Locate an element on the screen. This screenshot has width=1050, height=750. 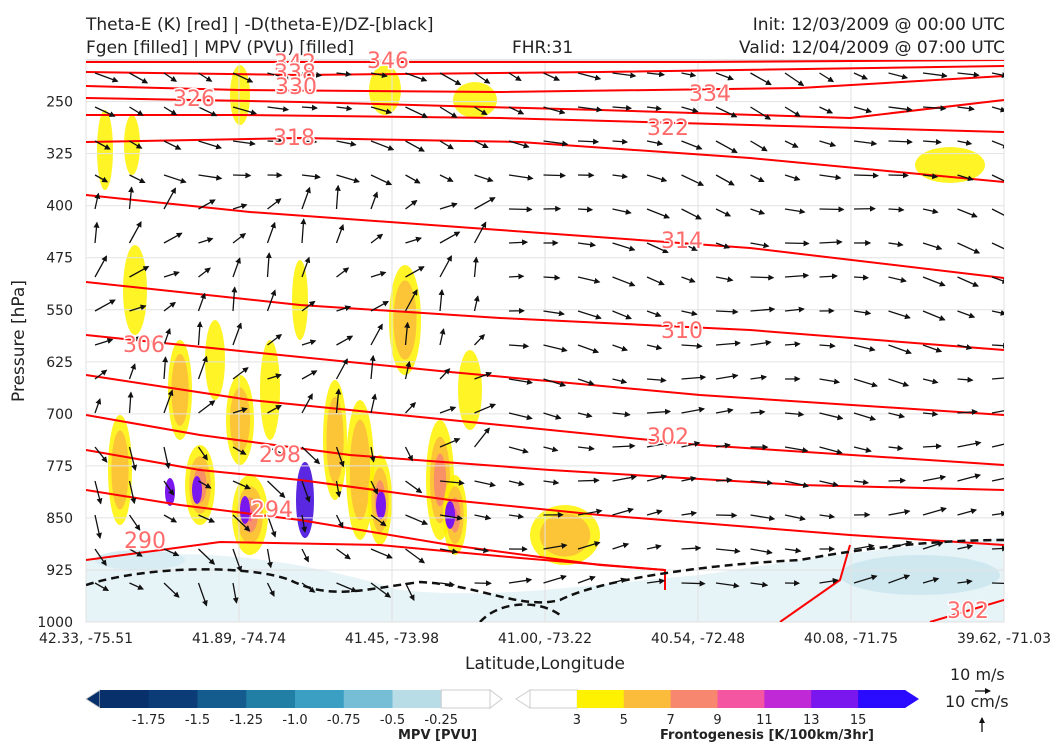
theta-e-label: 342 is located at coordinates (295, 63).